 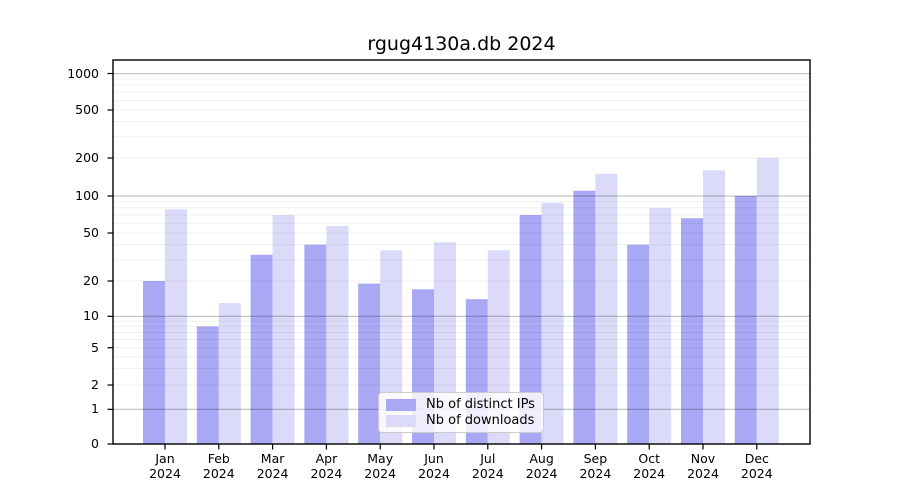 I want to click on chart-title: rgug4130a.db 2024, so click(x=461, y=44).